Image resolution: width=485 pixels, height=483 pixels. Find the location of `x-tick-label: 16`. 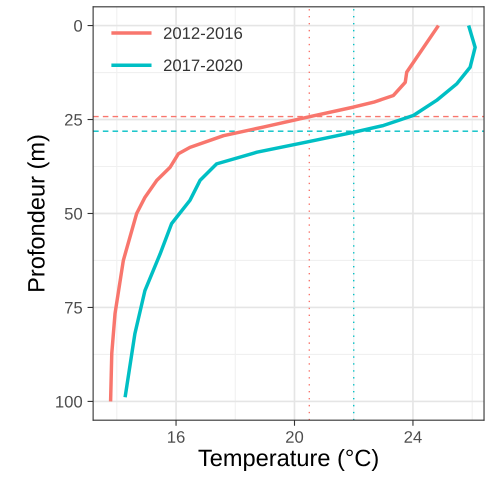

x-tick-label: 16 is located at coordinates (176, 437).